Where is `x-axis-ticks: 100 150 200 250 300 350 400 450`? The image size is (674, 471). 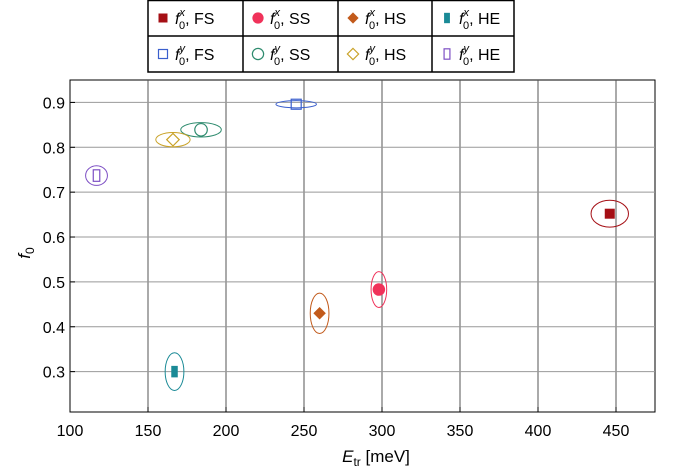
x-axis-ticks: 100 150 200 250 300 350 400 450 is located at coordinates (343, 423).